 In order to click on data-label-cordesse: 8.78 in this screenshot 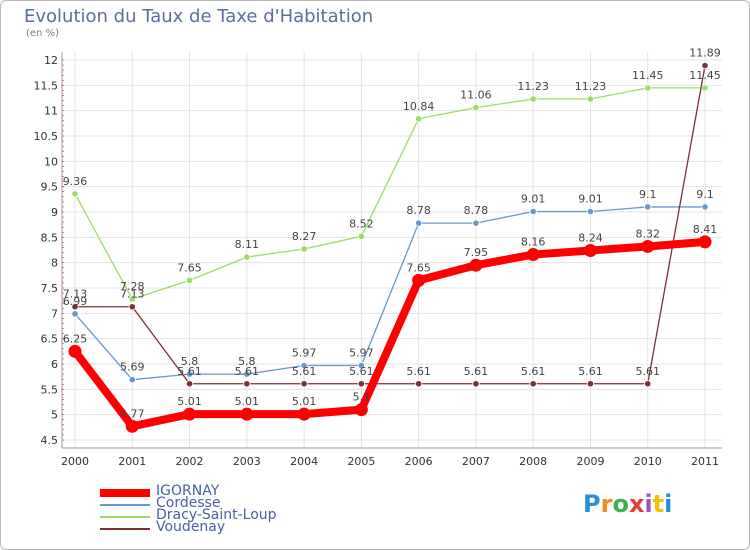, I will do `click(476, 210)`.